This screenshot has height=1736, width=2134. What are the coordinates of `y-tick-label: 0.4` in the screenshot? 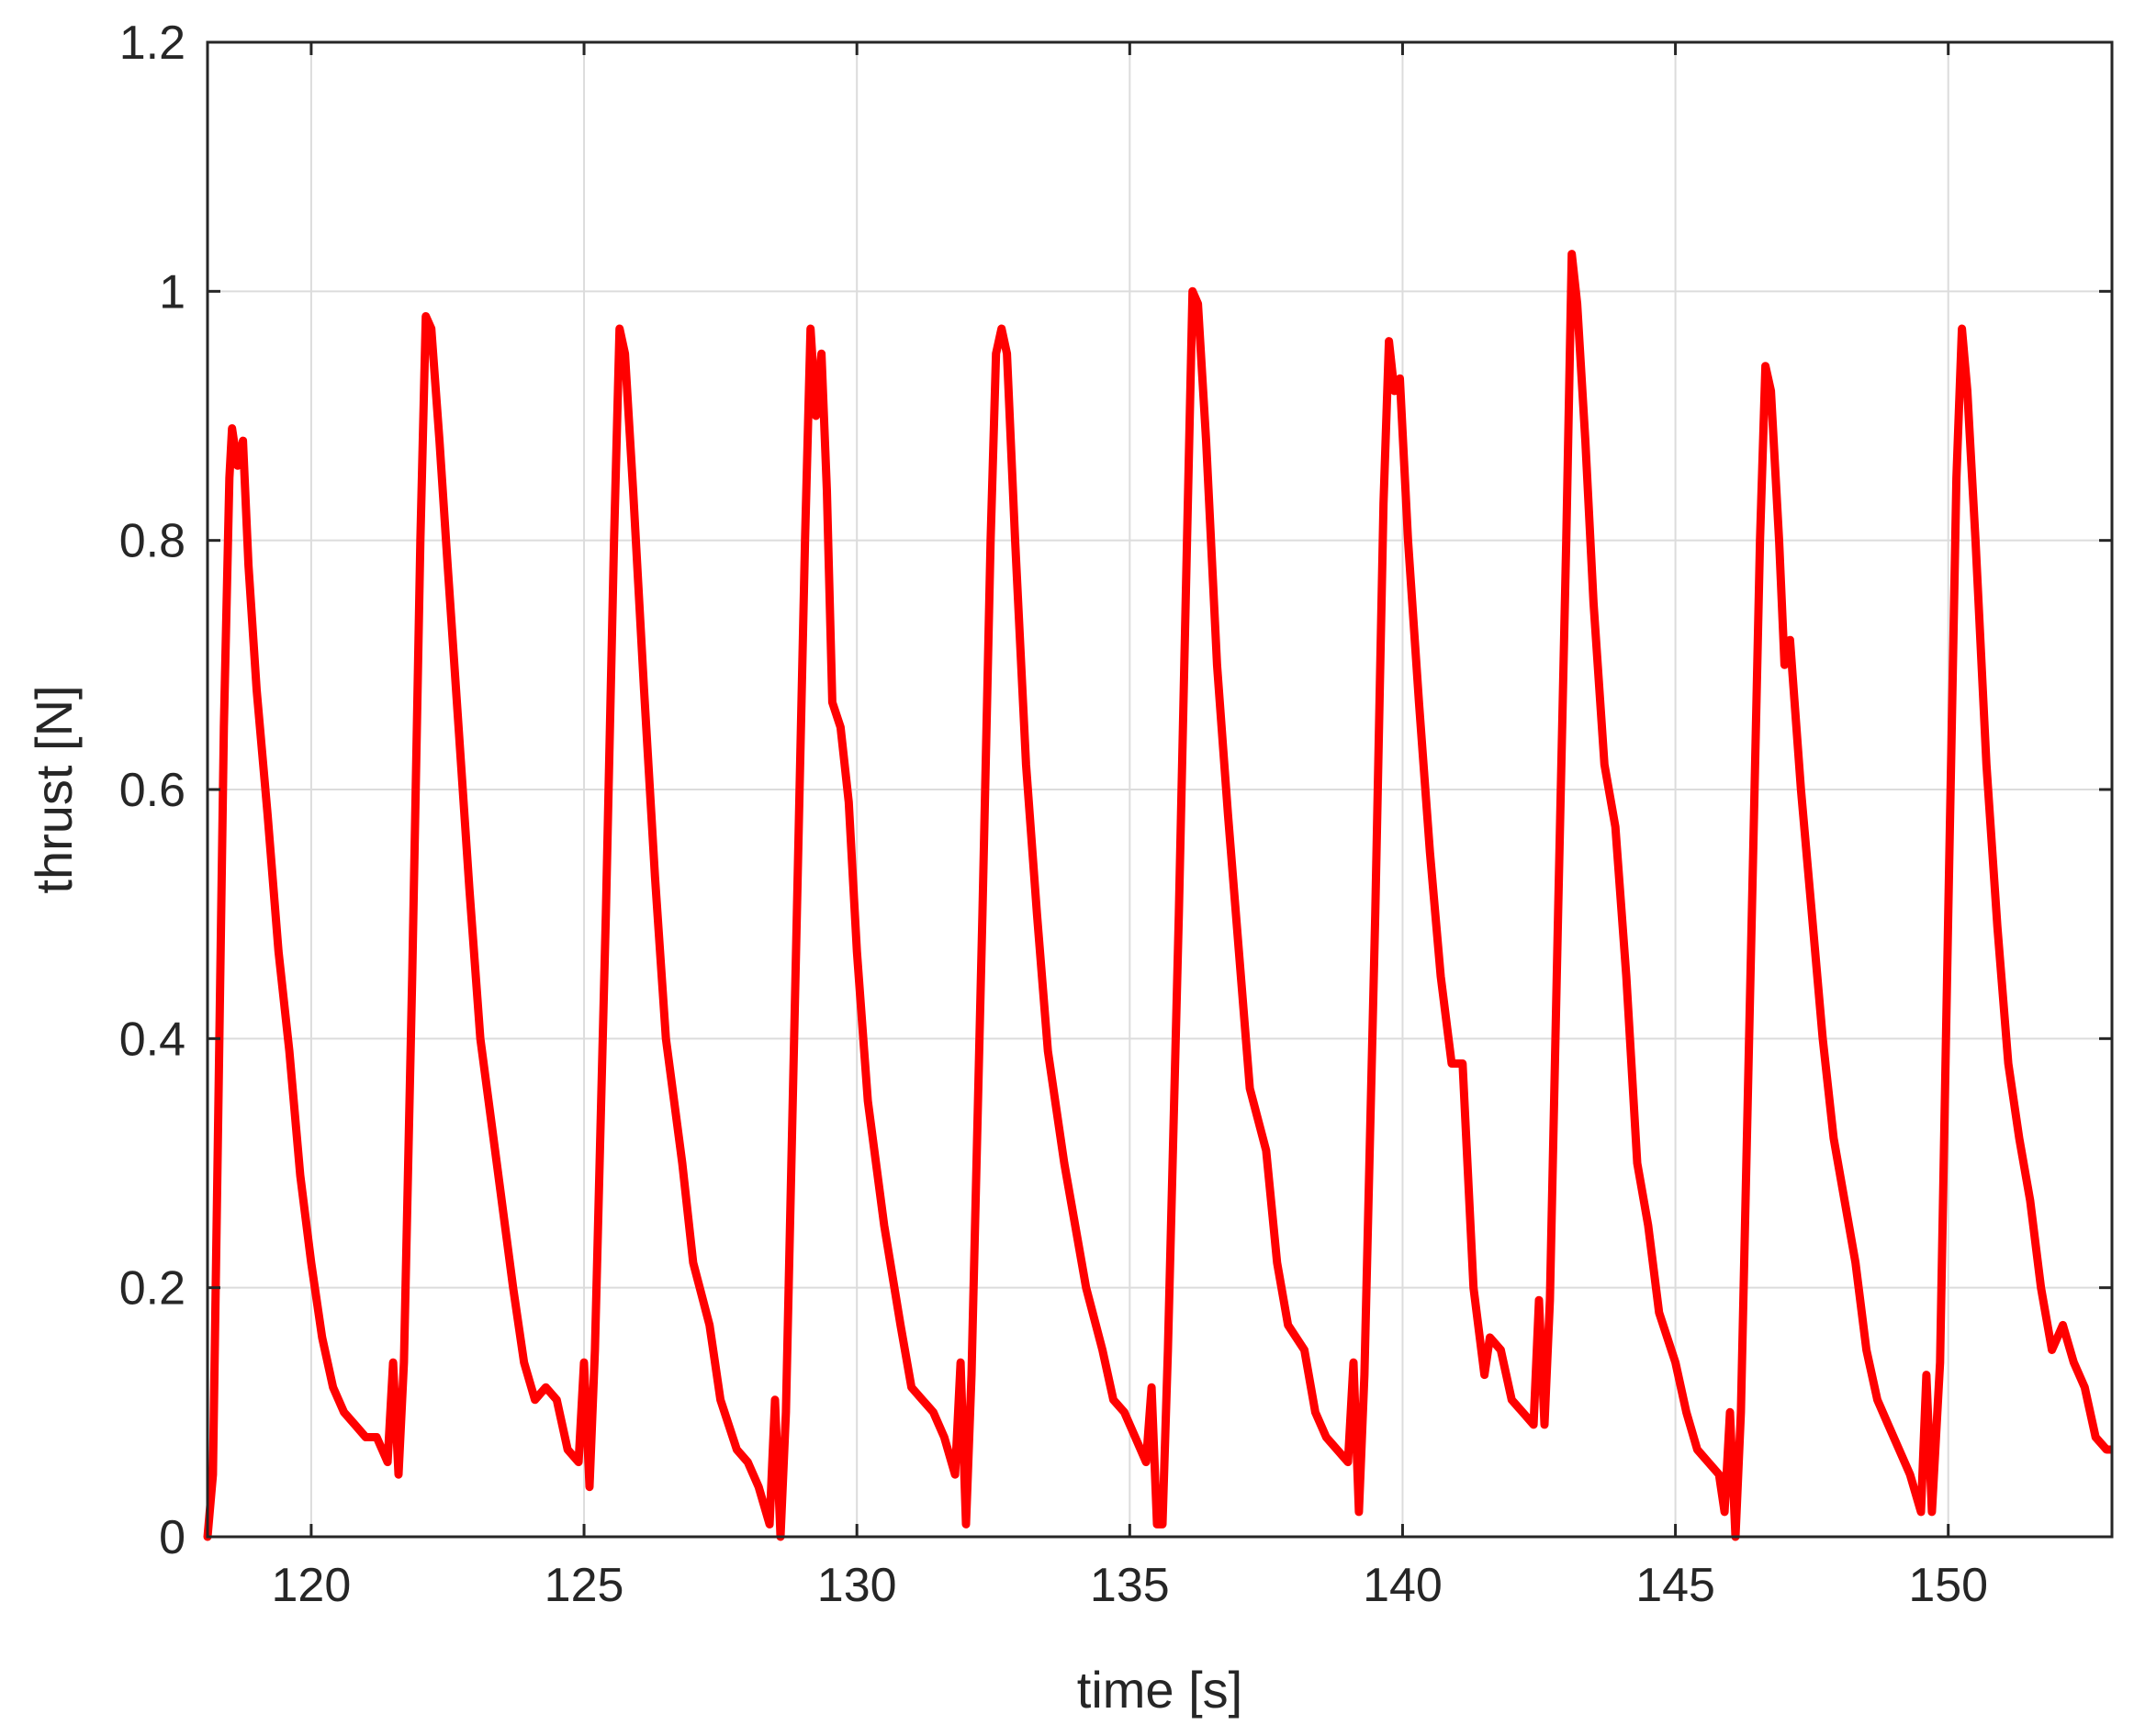 It's located at (152, 1039).